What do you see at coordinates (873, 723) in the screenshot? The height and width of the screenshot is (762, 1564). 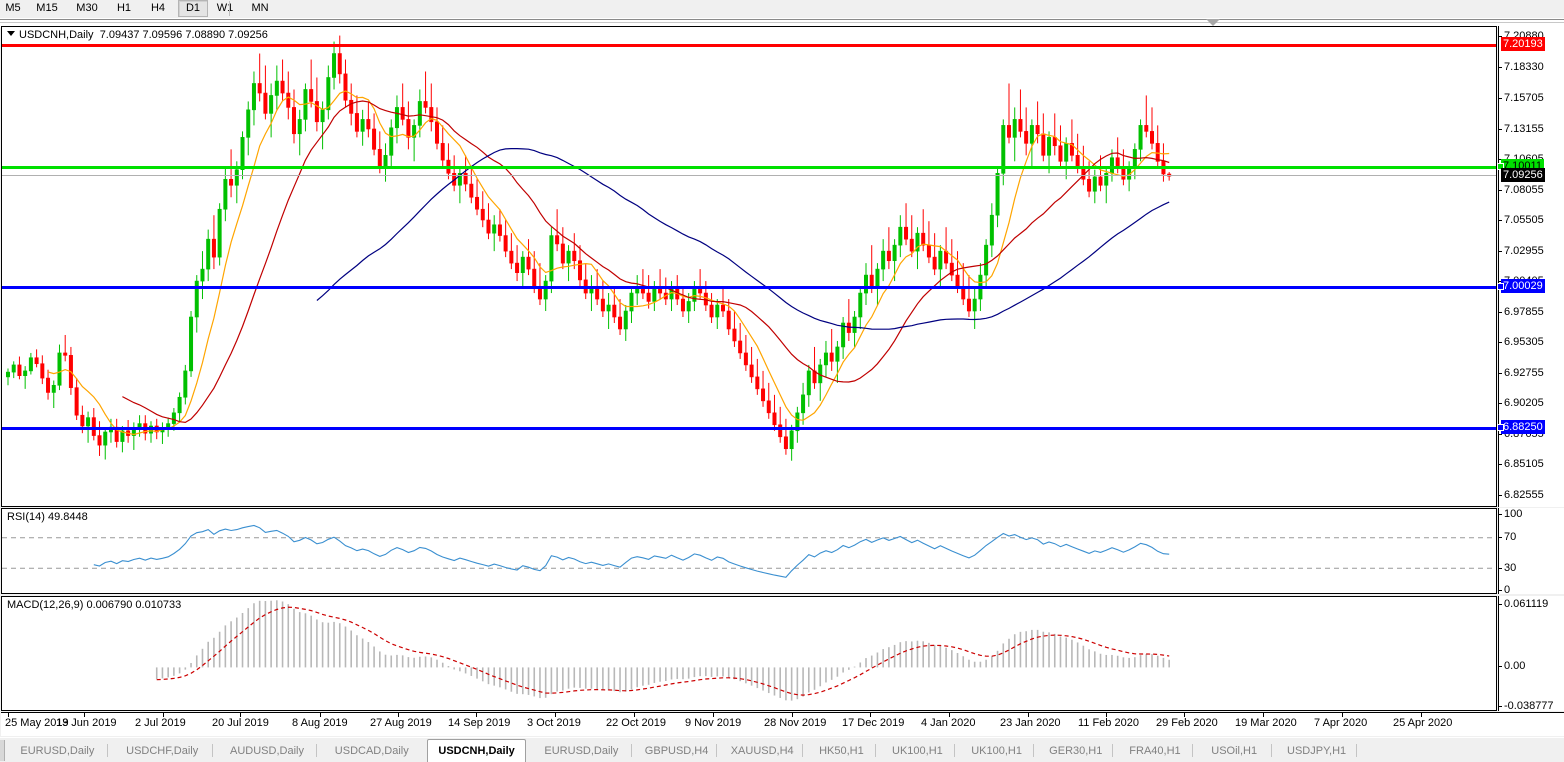 I see `time-tick-label: 17 Dec 2019` at bounding box center [873, 723].